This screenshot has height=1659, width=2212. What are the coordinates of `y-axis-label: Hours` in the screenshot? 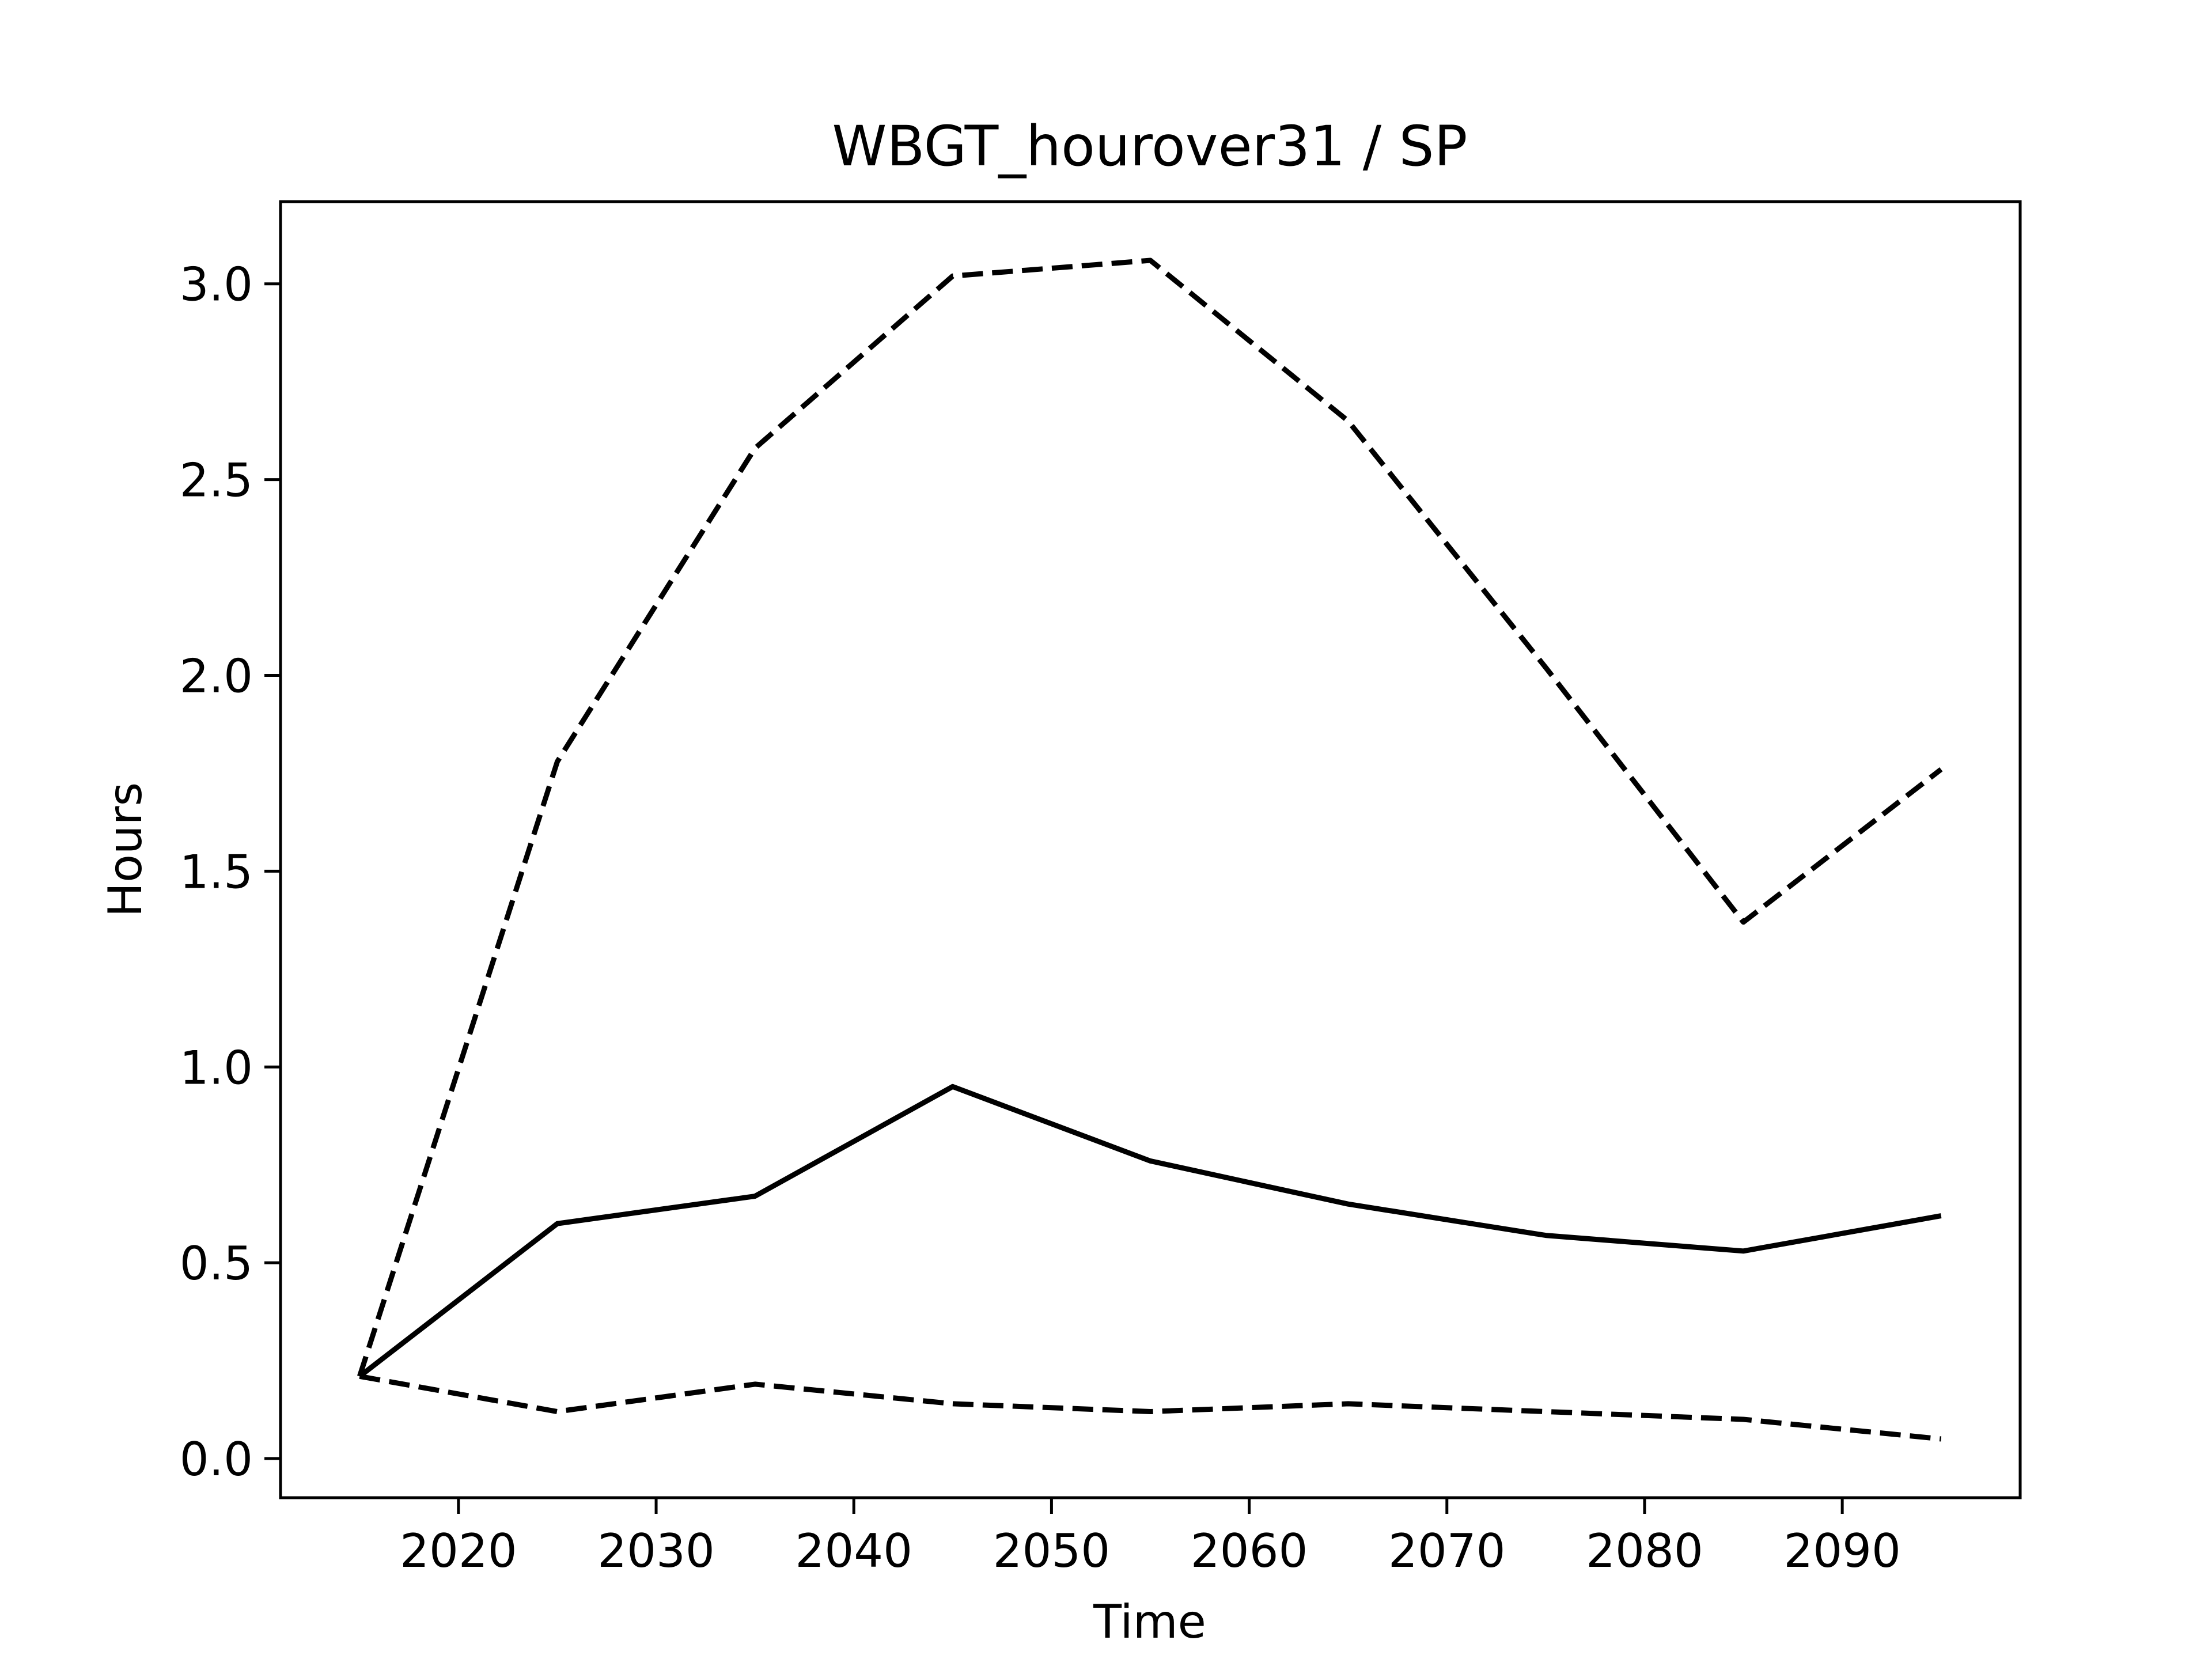 It's located at (125, 849).